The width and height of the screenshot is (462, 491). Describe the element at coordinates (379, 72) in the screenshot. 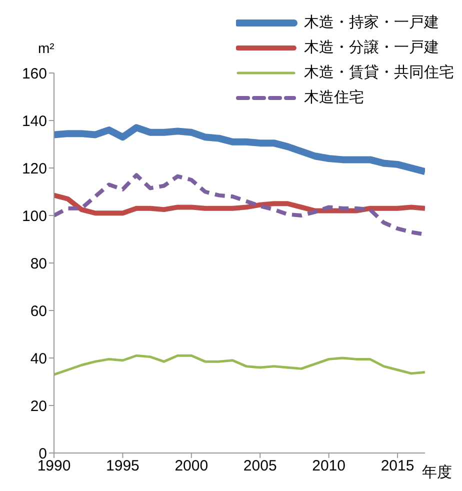

I see `legend-label: 木造・賃貸・共同住宅` at that location.